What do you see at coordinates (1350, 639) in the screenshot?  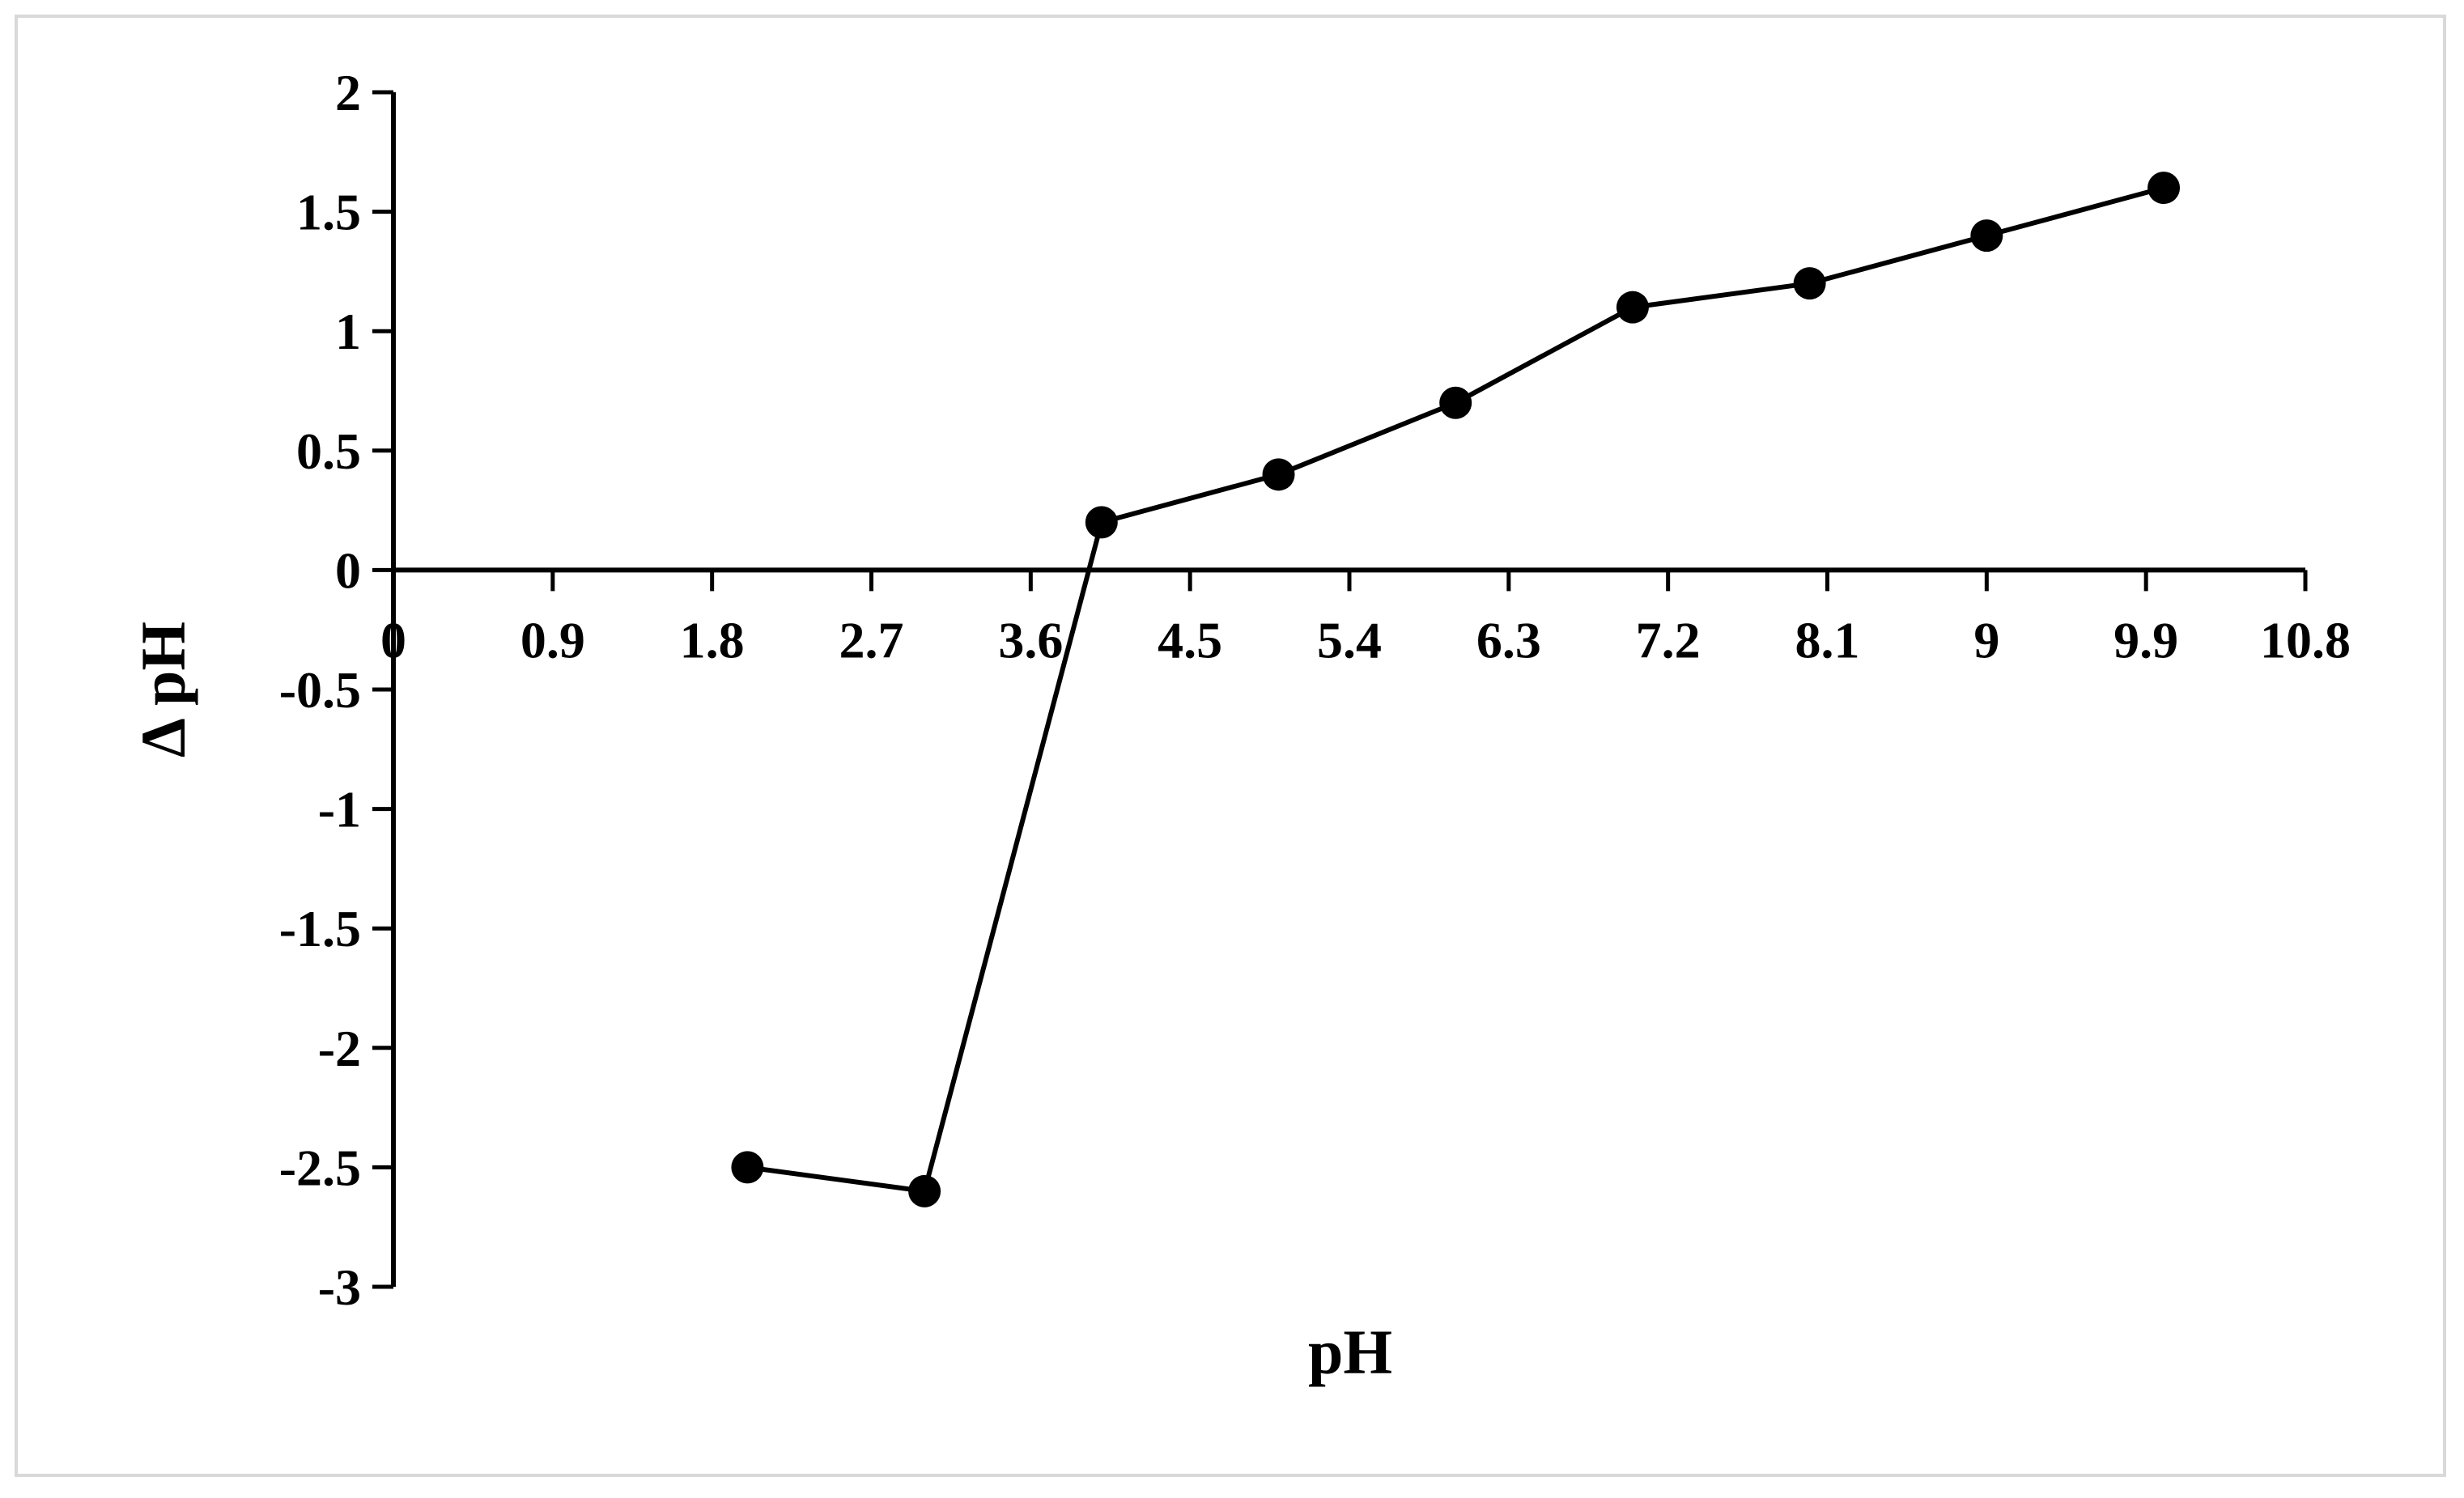 I see `x-tick-label: 5.4` at bounding box center [1350, 639].